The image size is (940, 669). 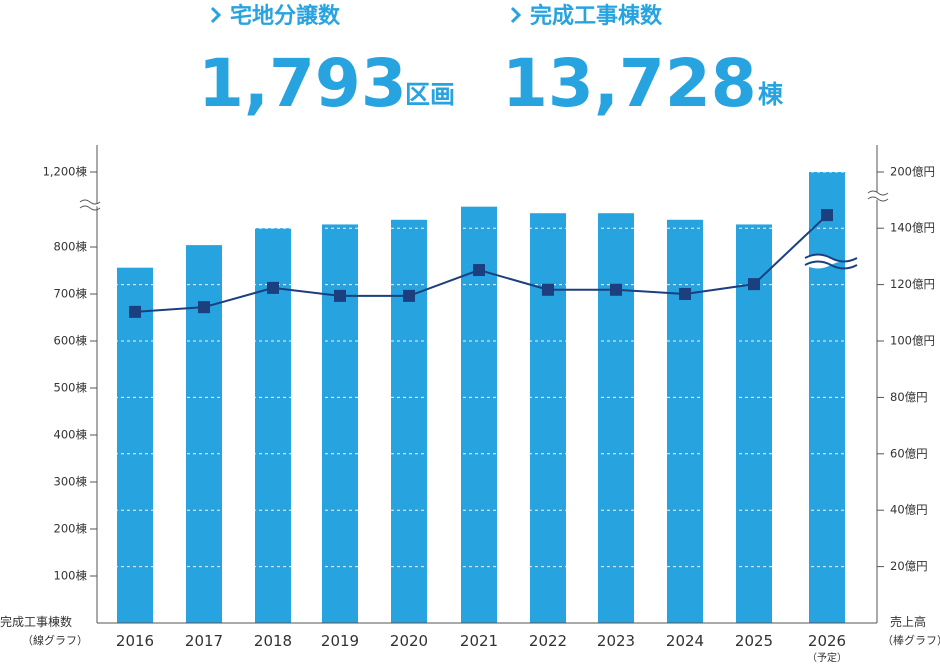 I want to click on x-tick-label: 2018, so click(x=273, y=641).